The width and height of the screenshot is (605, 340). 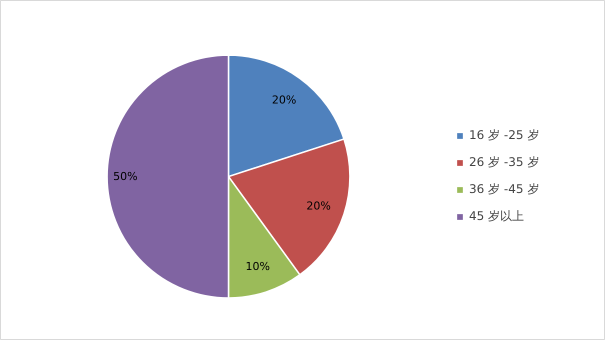 What do you see at coordinates (504, 135) in the screenshot?
I see `legend-label: 16 岁 -25 岁` at bounding box center [504, 135].